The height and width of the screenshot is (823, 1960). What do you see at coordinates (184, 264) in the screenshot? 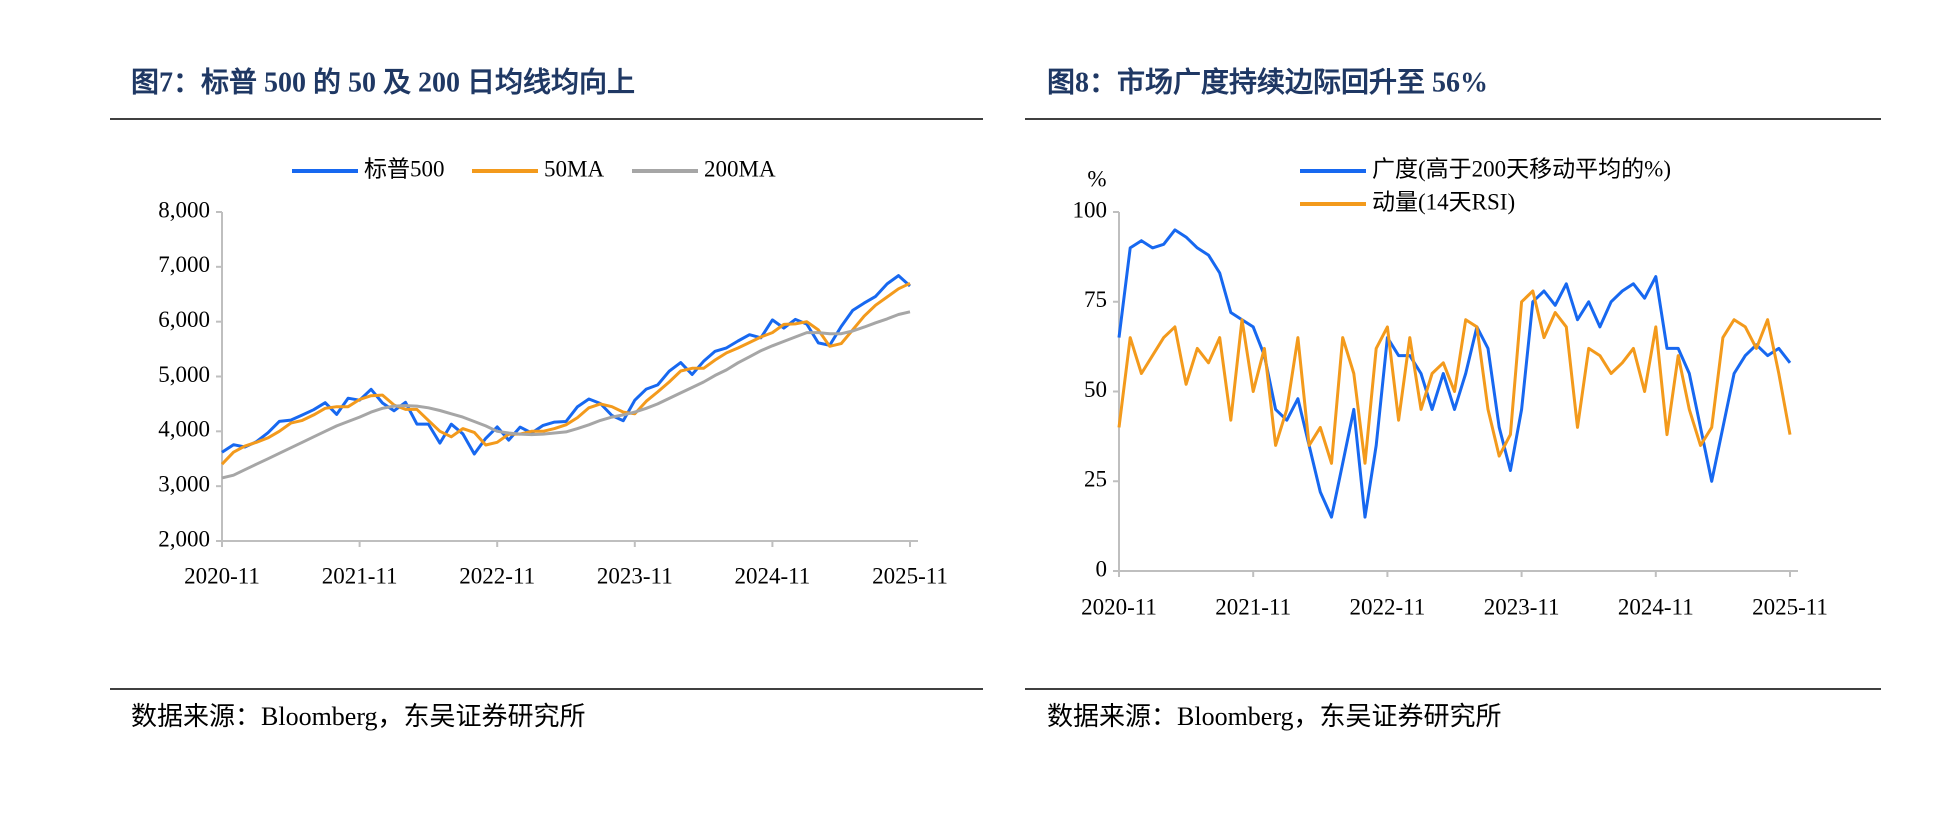
I see `y-tick-label: 7,000` at bounding box center [184, 264].